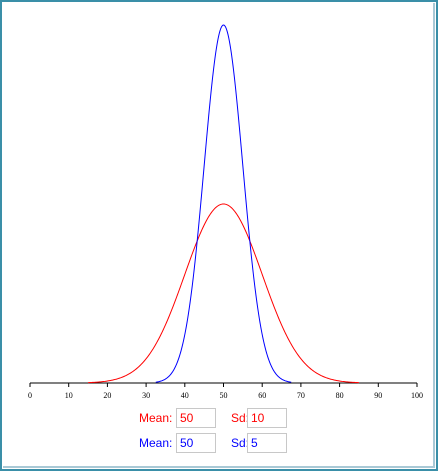 The width and height of the screenshot is (438, 471). What do you see at coordinates (146, 395) in the screenshot?
I see `x-tick-label: 30` at bounding box center [146, 395].